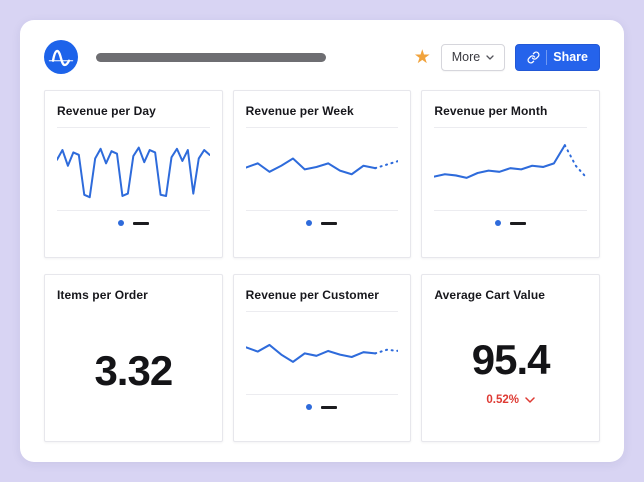 The height and width of the screenshot is (482, 644). I want to click on metric-wrap: 95.4 0.52%, so click(510, 371).